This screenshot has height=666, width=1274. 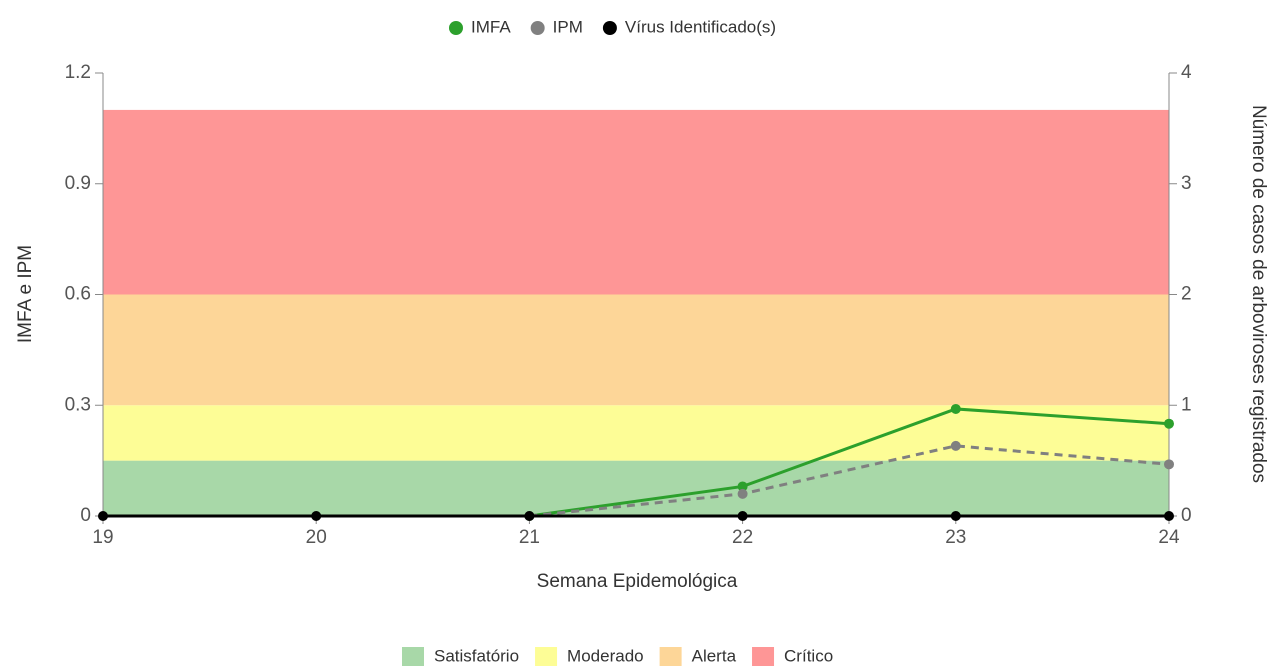 What do you see at coordinates (1169, 537) in the screenshot?
I see `x-tick-label: 24` at bounding box center [1169, 537].